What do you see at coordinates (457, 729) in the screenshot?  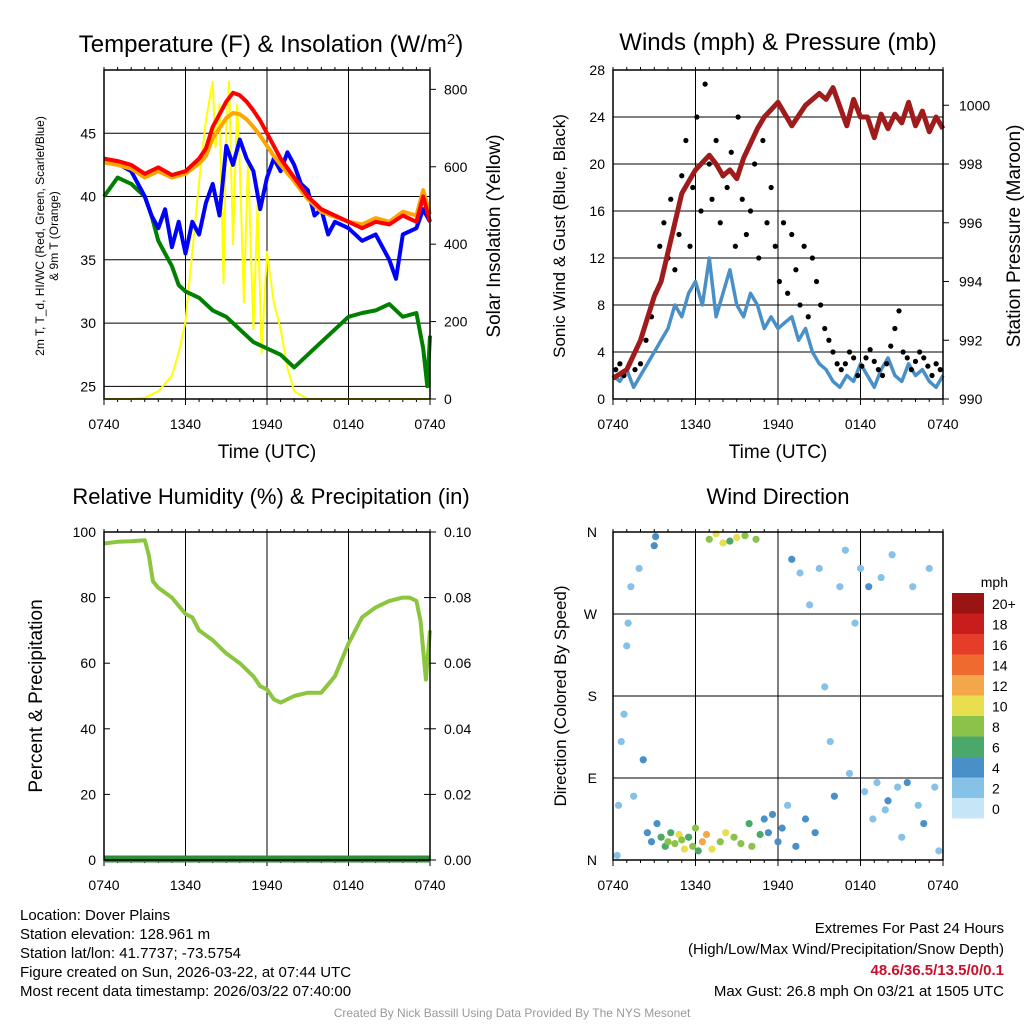 I see `y2-tick-label: 0.04` at bounding box center [457, 729].